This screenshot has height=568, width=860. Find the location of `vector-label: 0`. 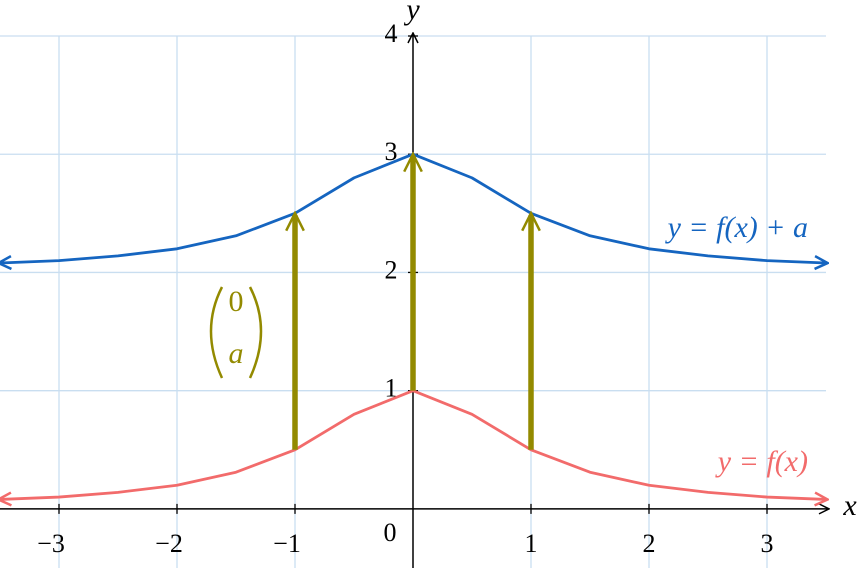

vector-label: 0 is located at coordinates (236, 301).